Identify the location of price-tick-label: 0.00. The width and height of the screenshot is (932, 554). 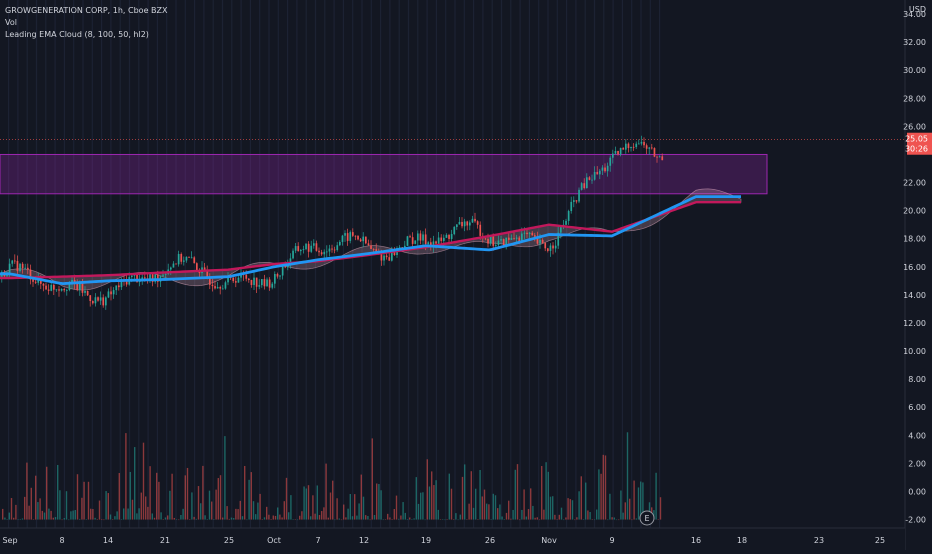
(917, 491).